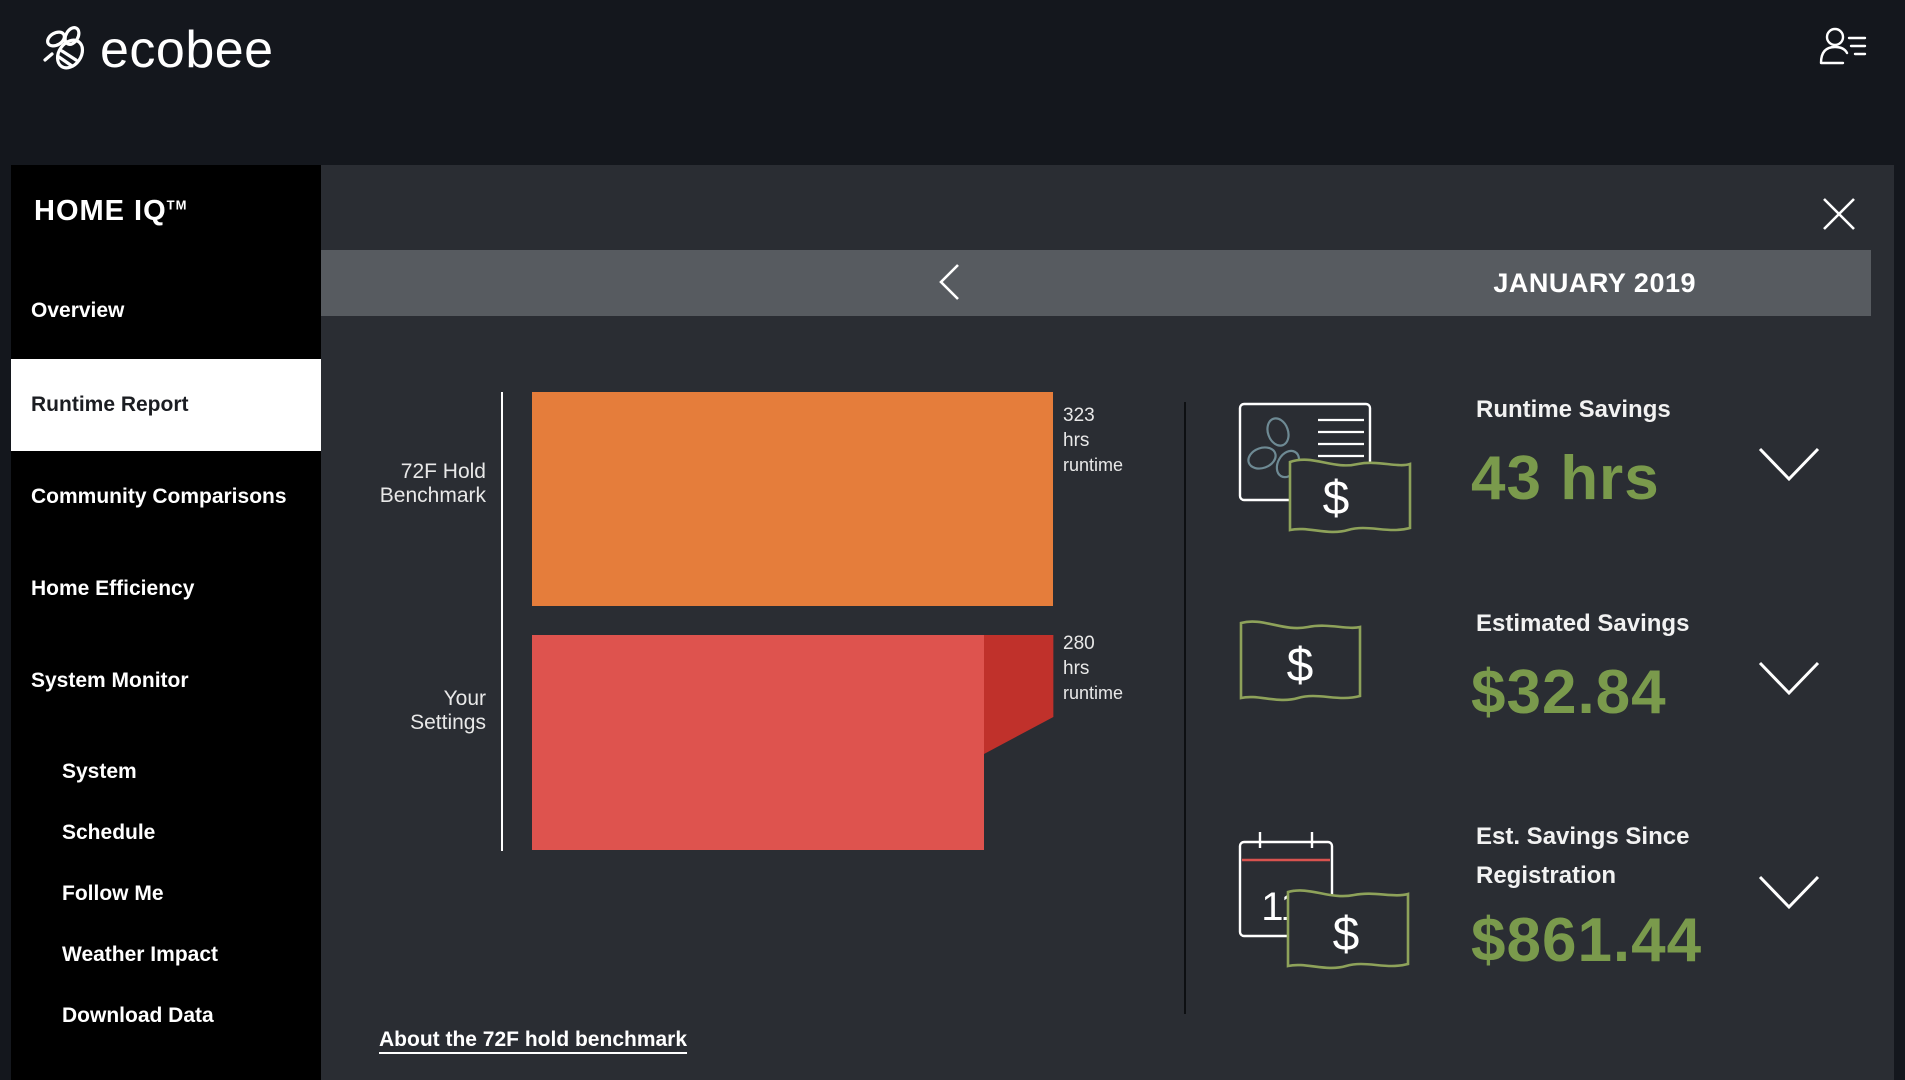 This screenshot has height=1080, width=1905. Describe the element at coordinates (1594, 283) in the screenshot. I see `month-label: JANUARY 2019` at that location.